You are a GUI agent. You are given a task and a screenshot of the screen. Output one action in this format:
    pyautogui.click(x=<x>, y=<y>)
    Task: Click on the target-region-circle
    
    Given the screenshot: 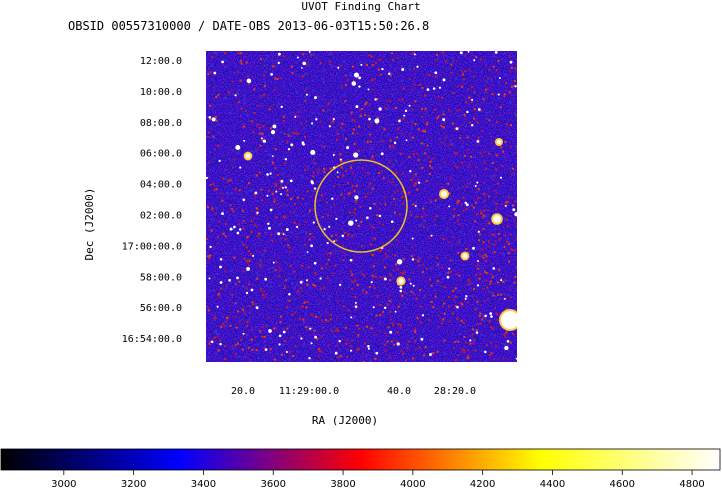 What is the action you would take?
    pyautogui.click(x=361, y=206)
    